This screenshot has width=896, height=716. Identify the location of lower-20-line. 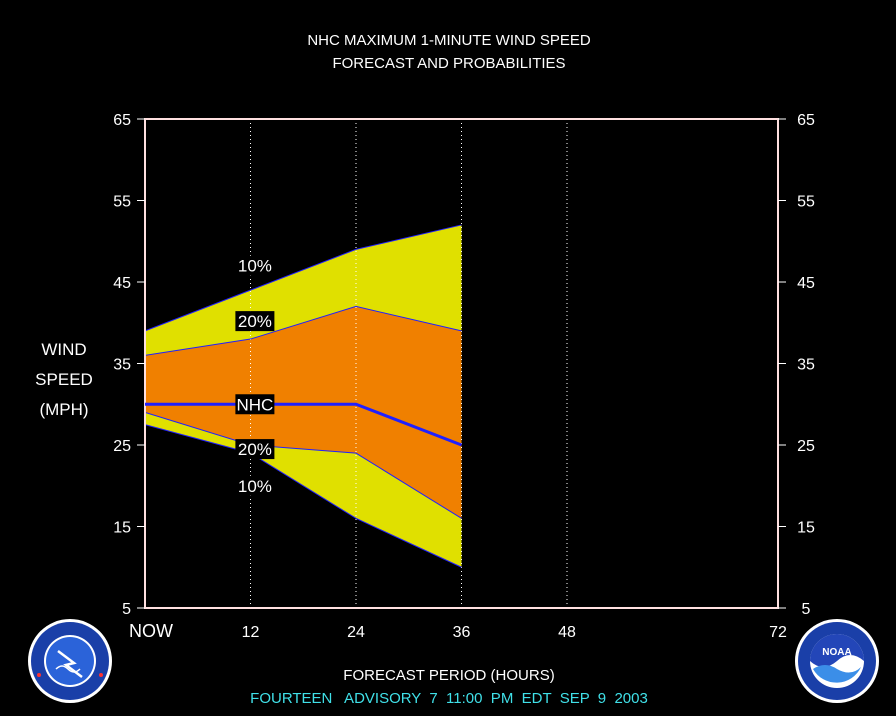
(303, 465).